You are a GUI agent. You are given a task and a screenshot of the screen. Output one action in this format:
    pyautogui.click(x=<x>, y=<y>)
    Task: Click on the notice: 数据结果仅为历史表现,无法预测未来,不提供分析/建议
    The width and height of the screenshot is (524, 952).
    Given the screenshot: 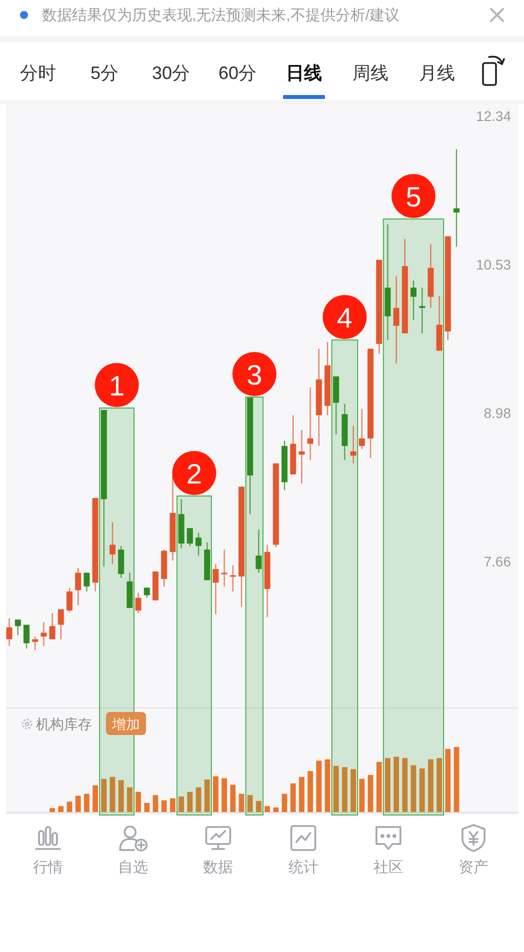 What is the action you would take?
    pyautogui.click(x=221, y=15)
    